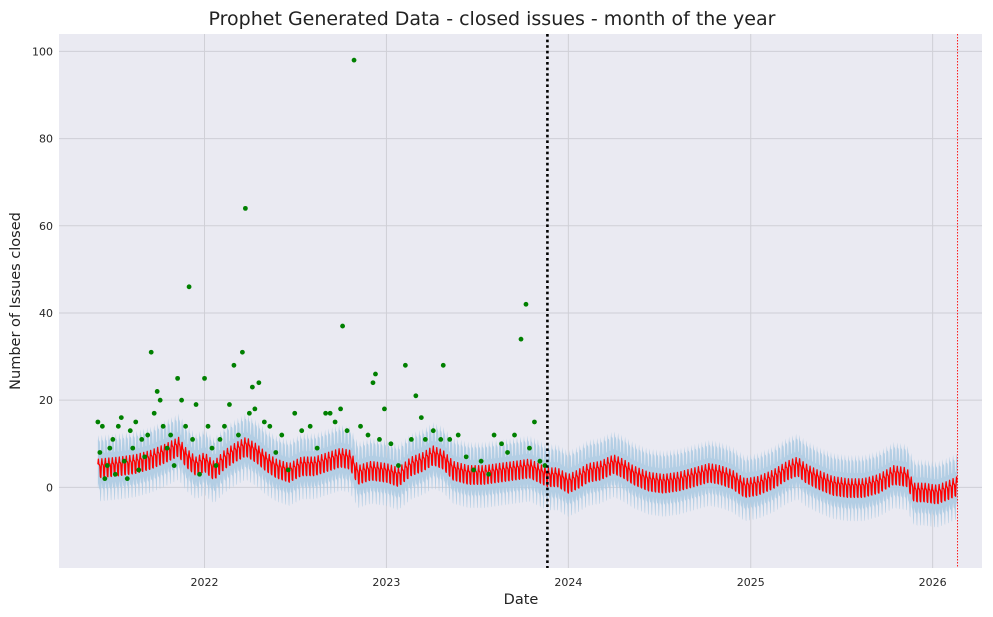 The image size is (993, 617). I want to click on y-tick-label: 60, so click(46, 226).